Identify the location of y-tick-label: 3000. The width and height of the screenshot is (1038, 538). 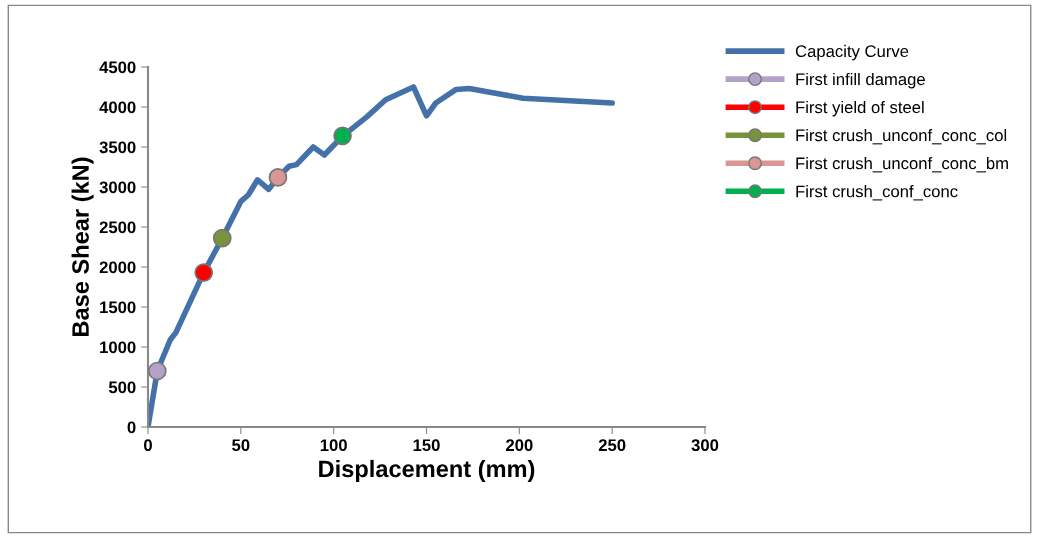
(117, 187).